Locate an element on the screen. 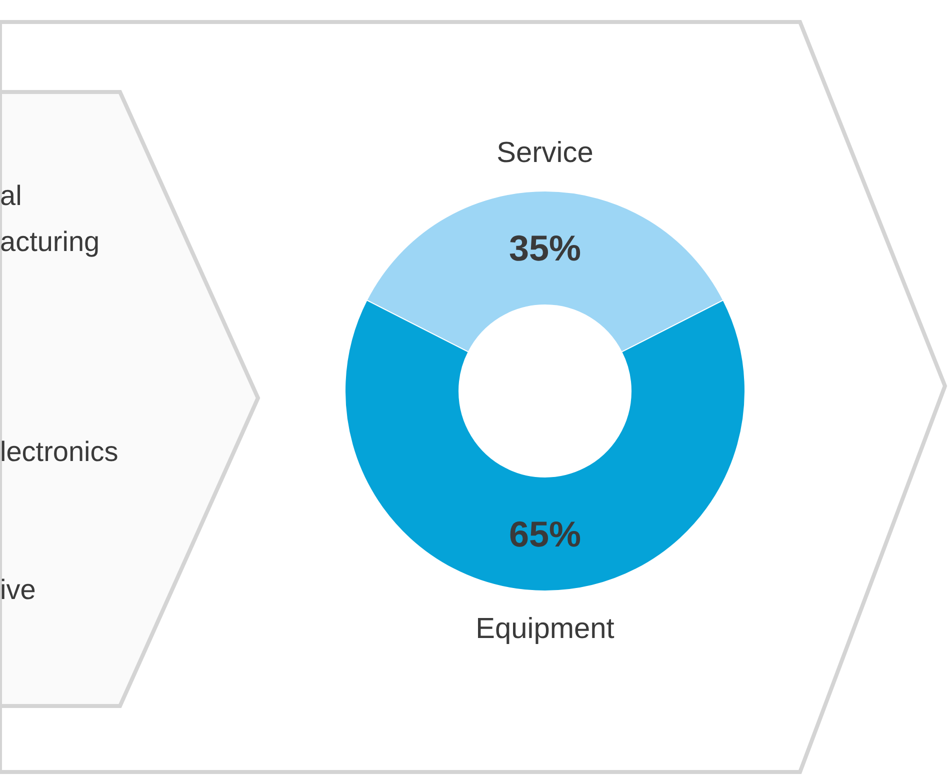 The width and height of the screenshot is (948, 779). slice-label: Equipment is located at coordinates (545, 629).